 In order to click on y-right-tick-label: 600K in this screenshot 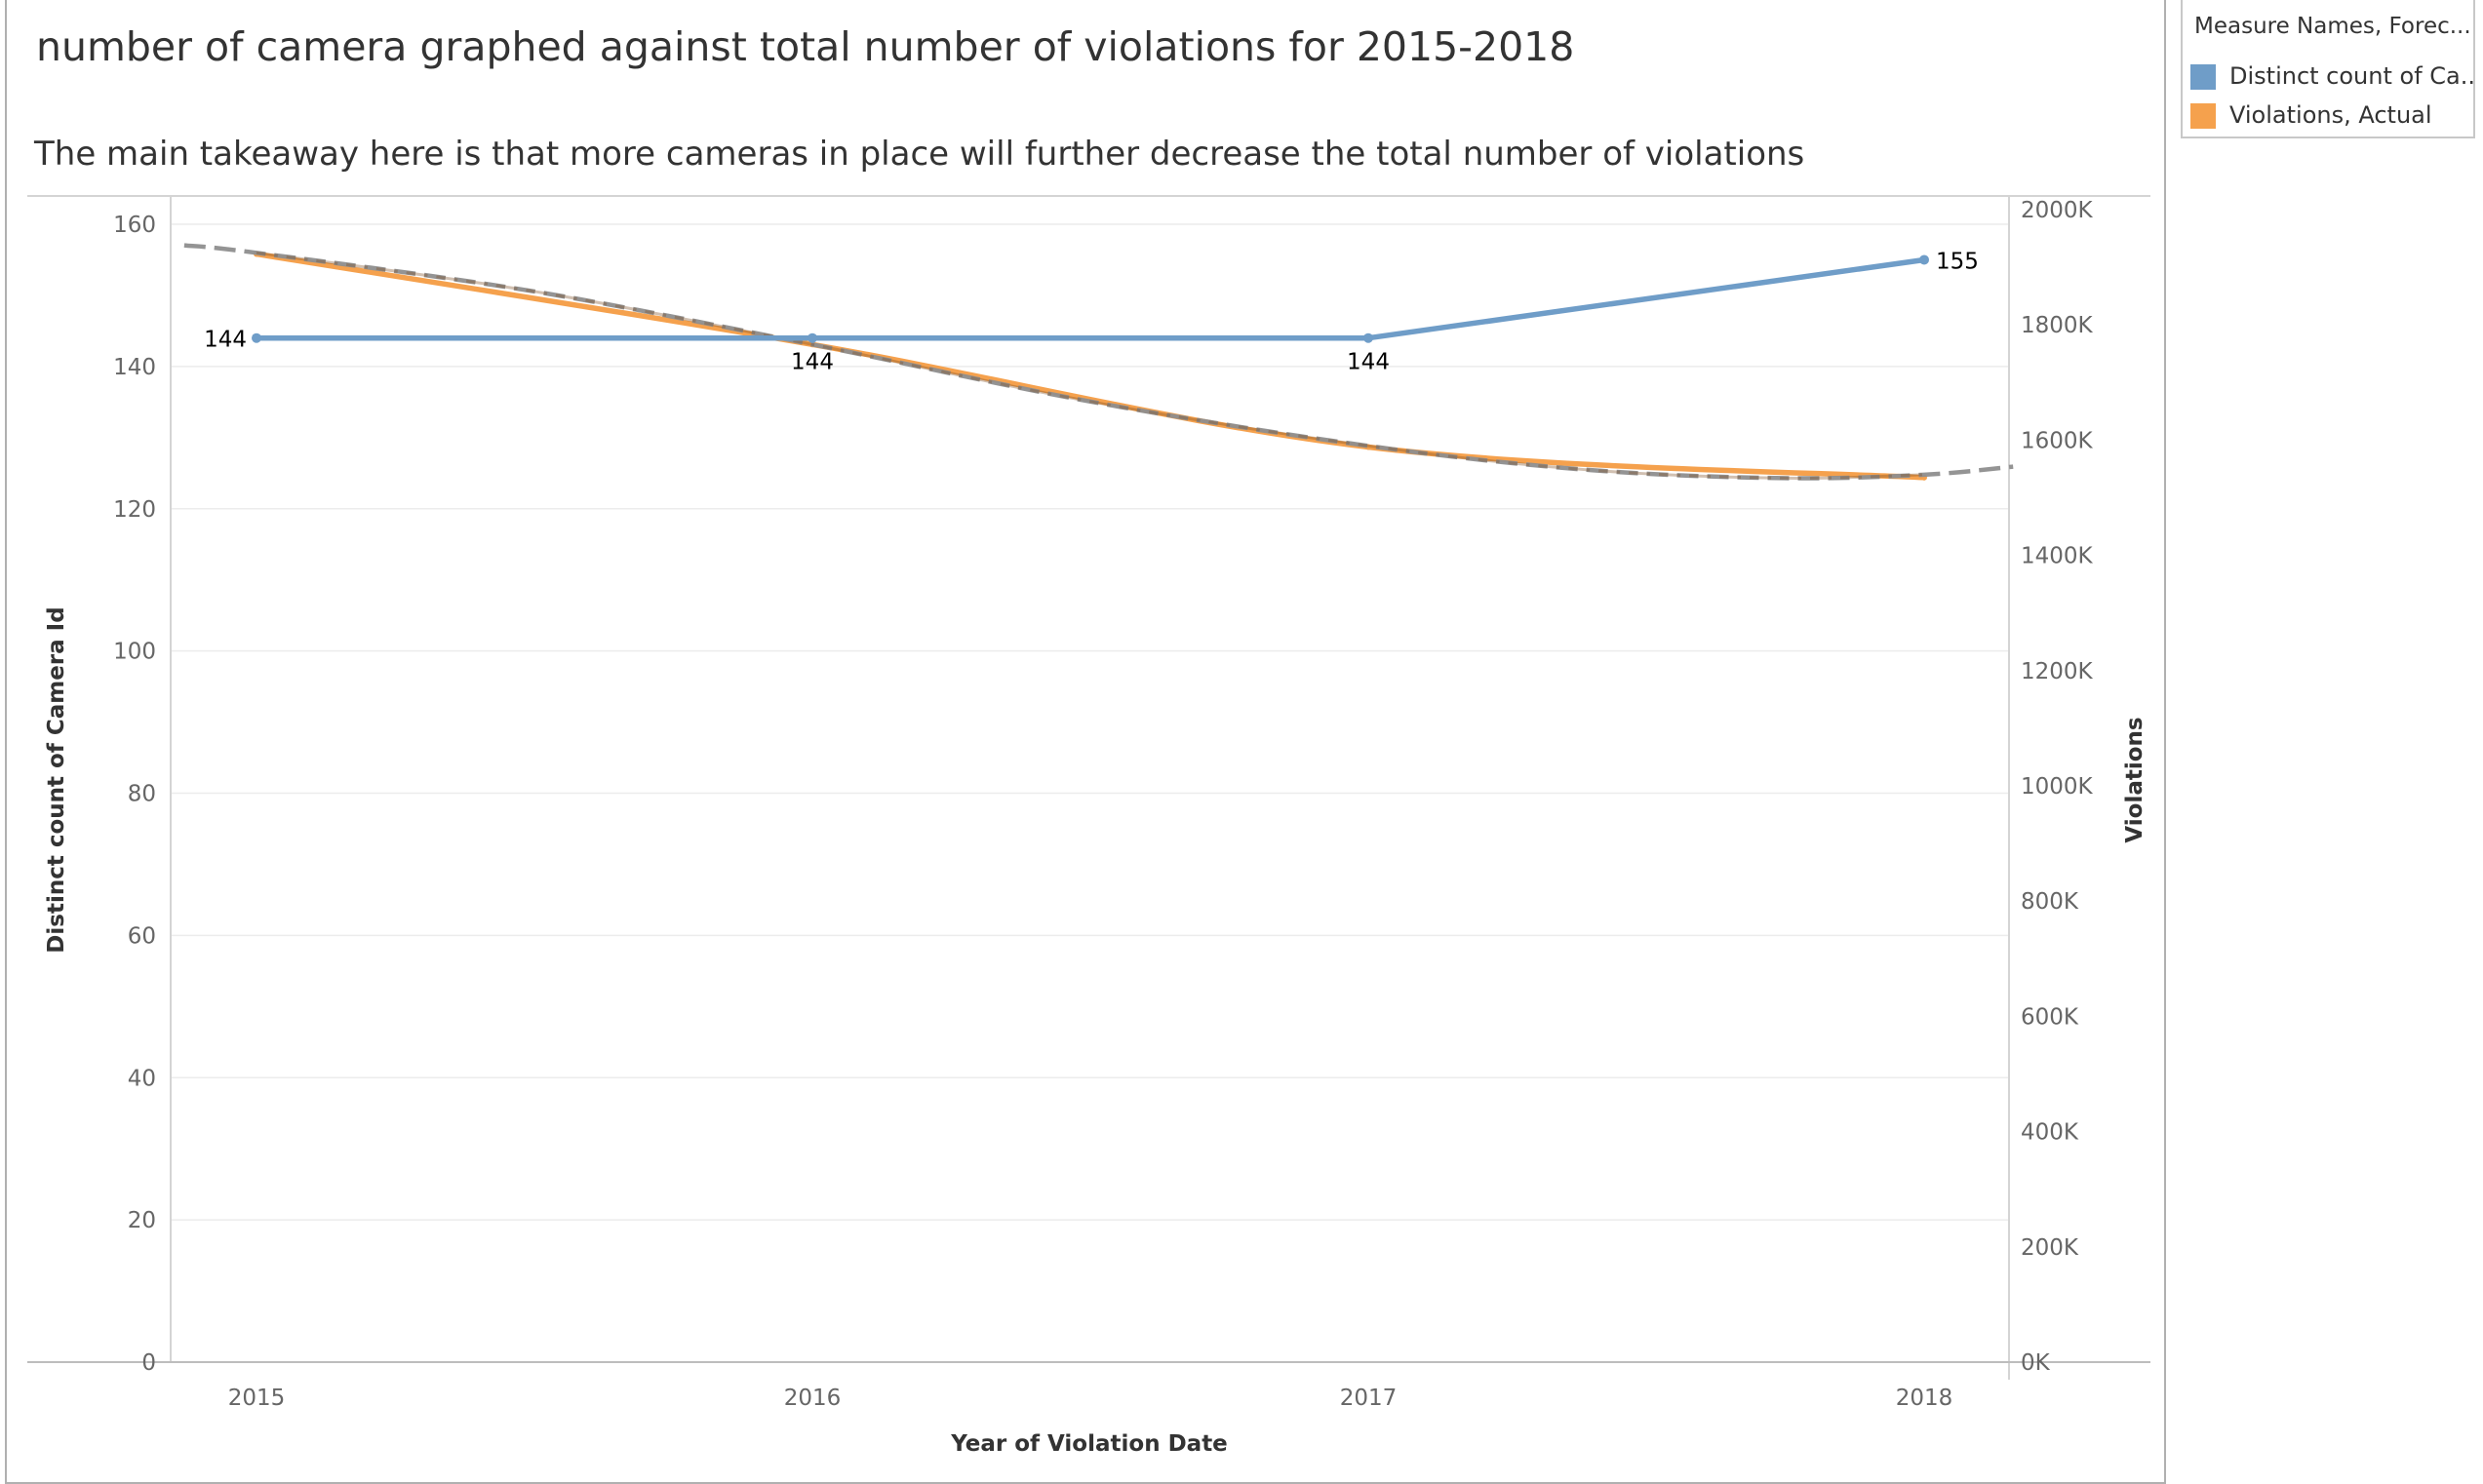, I will do `click(2050, 1017)`.